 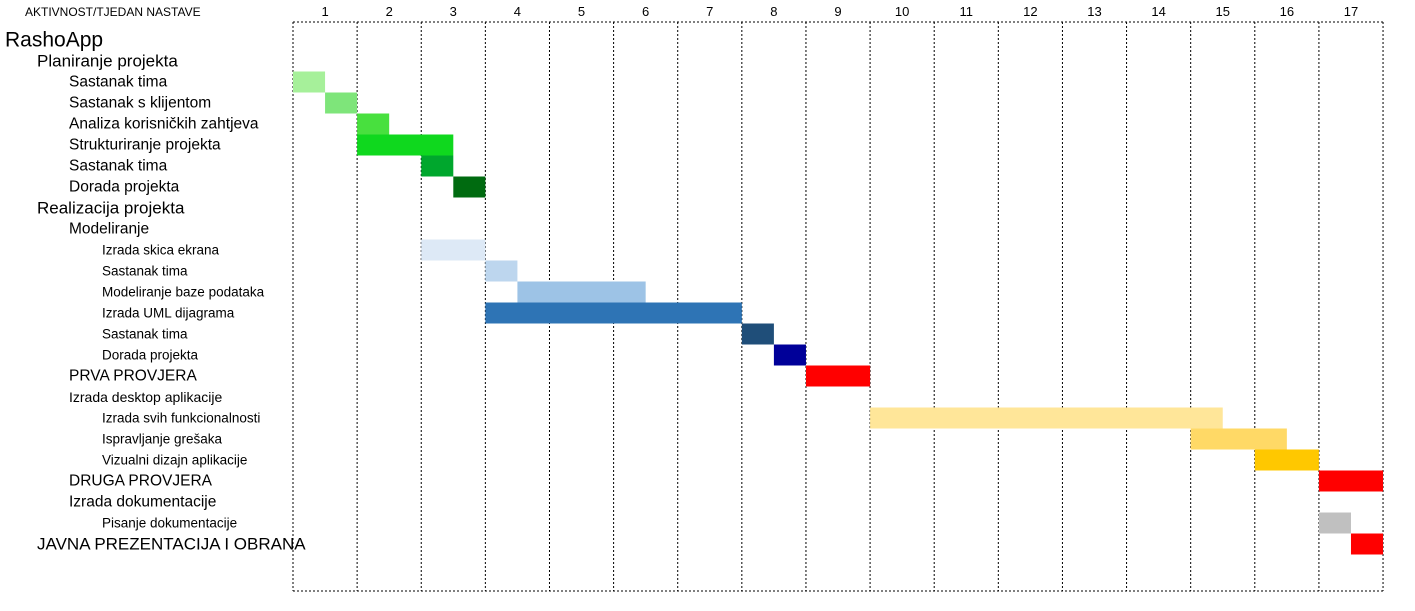 I want to click on week-label: 13, so click(x=1094, y=11).